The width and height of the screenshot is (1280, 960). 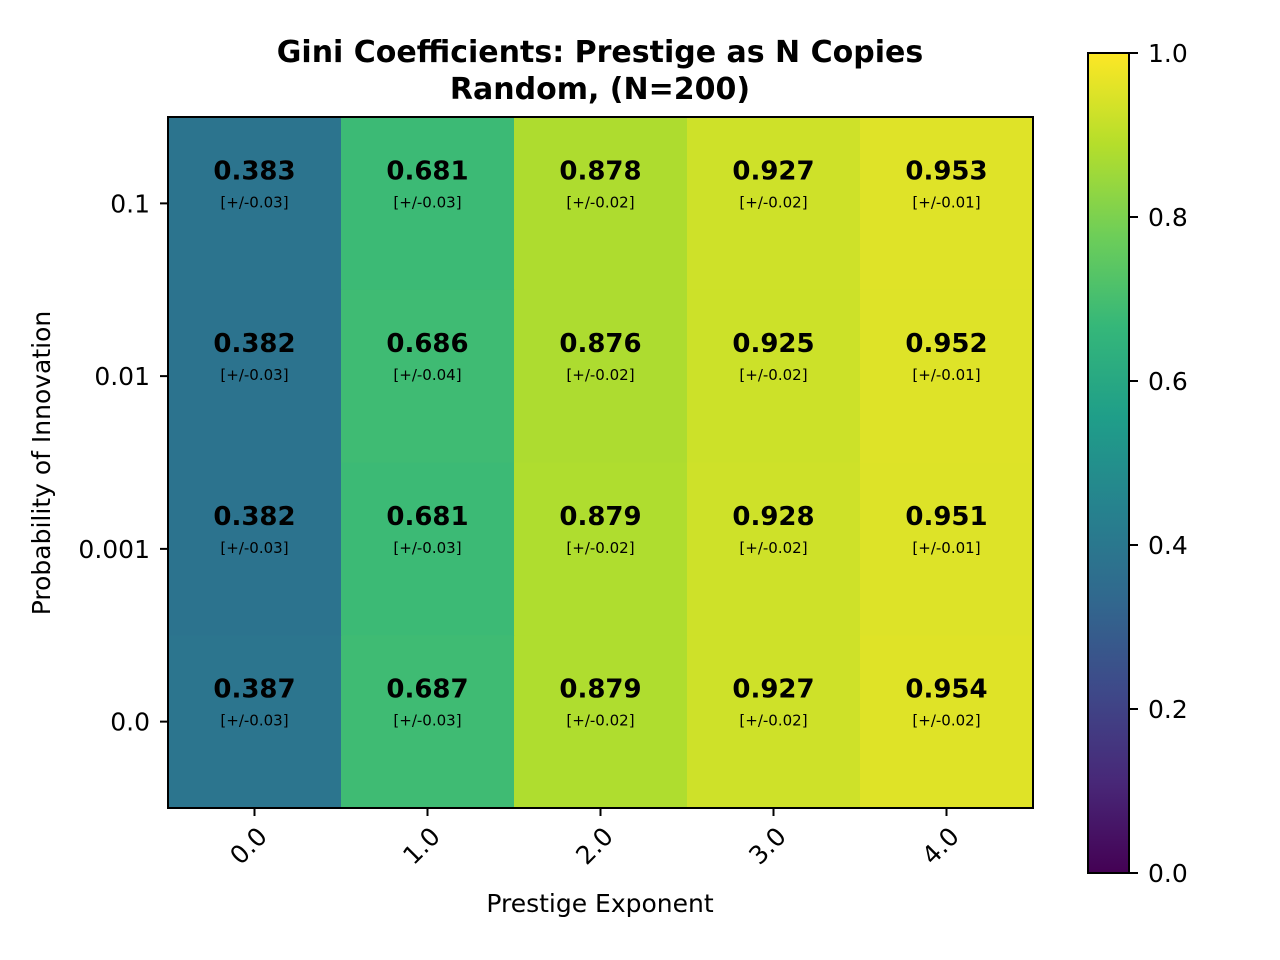 What do you see at coordinates (1168, 53) in the screenshot?
I see `colorbar-tick-label: 1.0` at bounding box center [1168, 53].